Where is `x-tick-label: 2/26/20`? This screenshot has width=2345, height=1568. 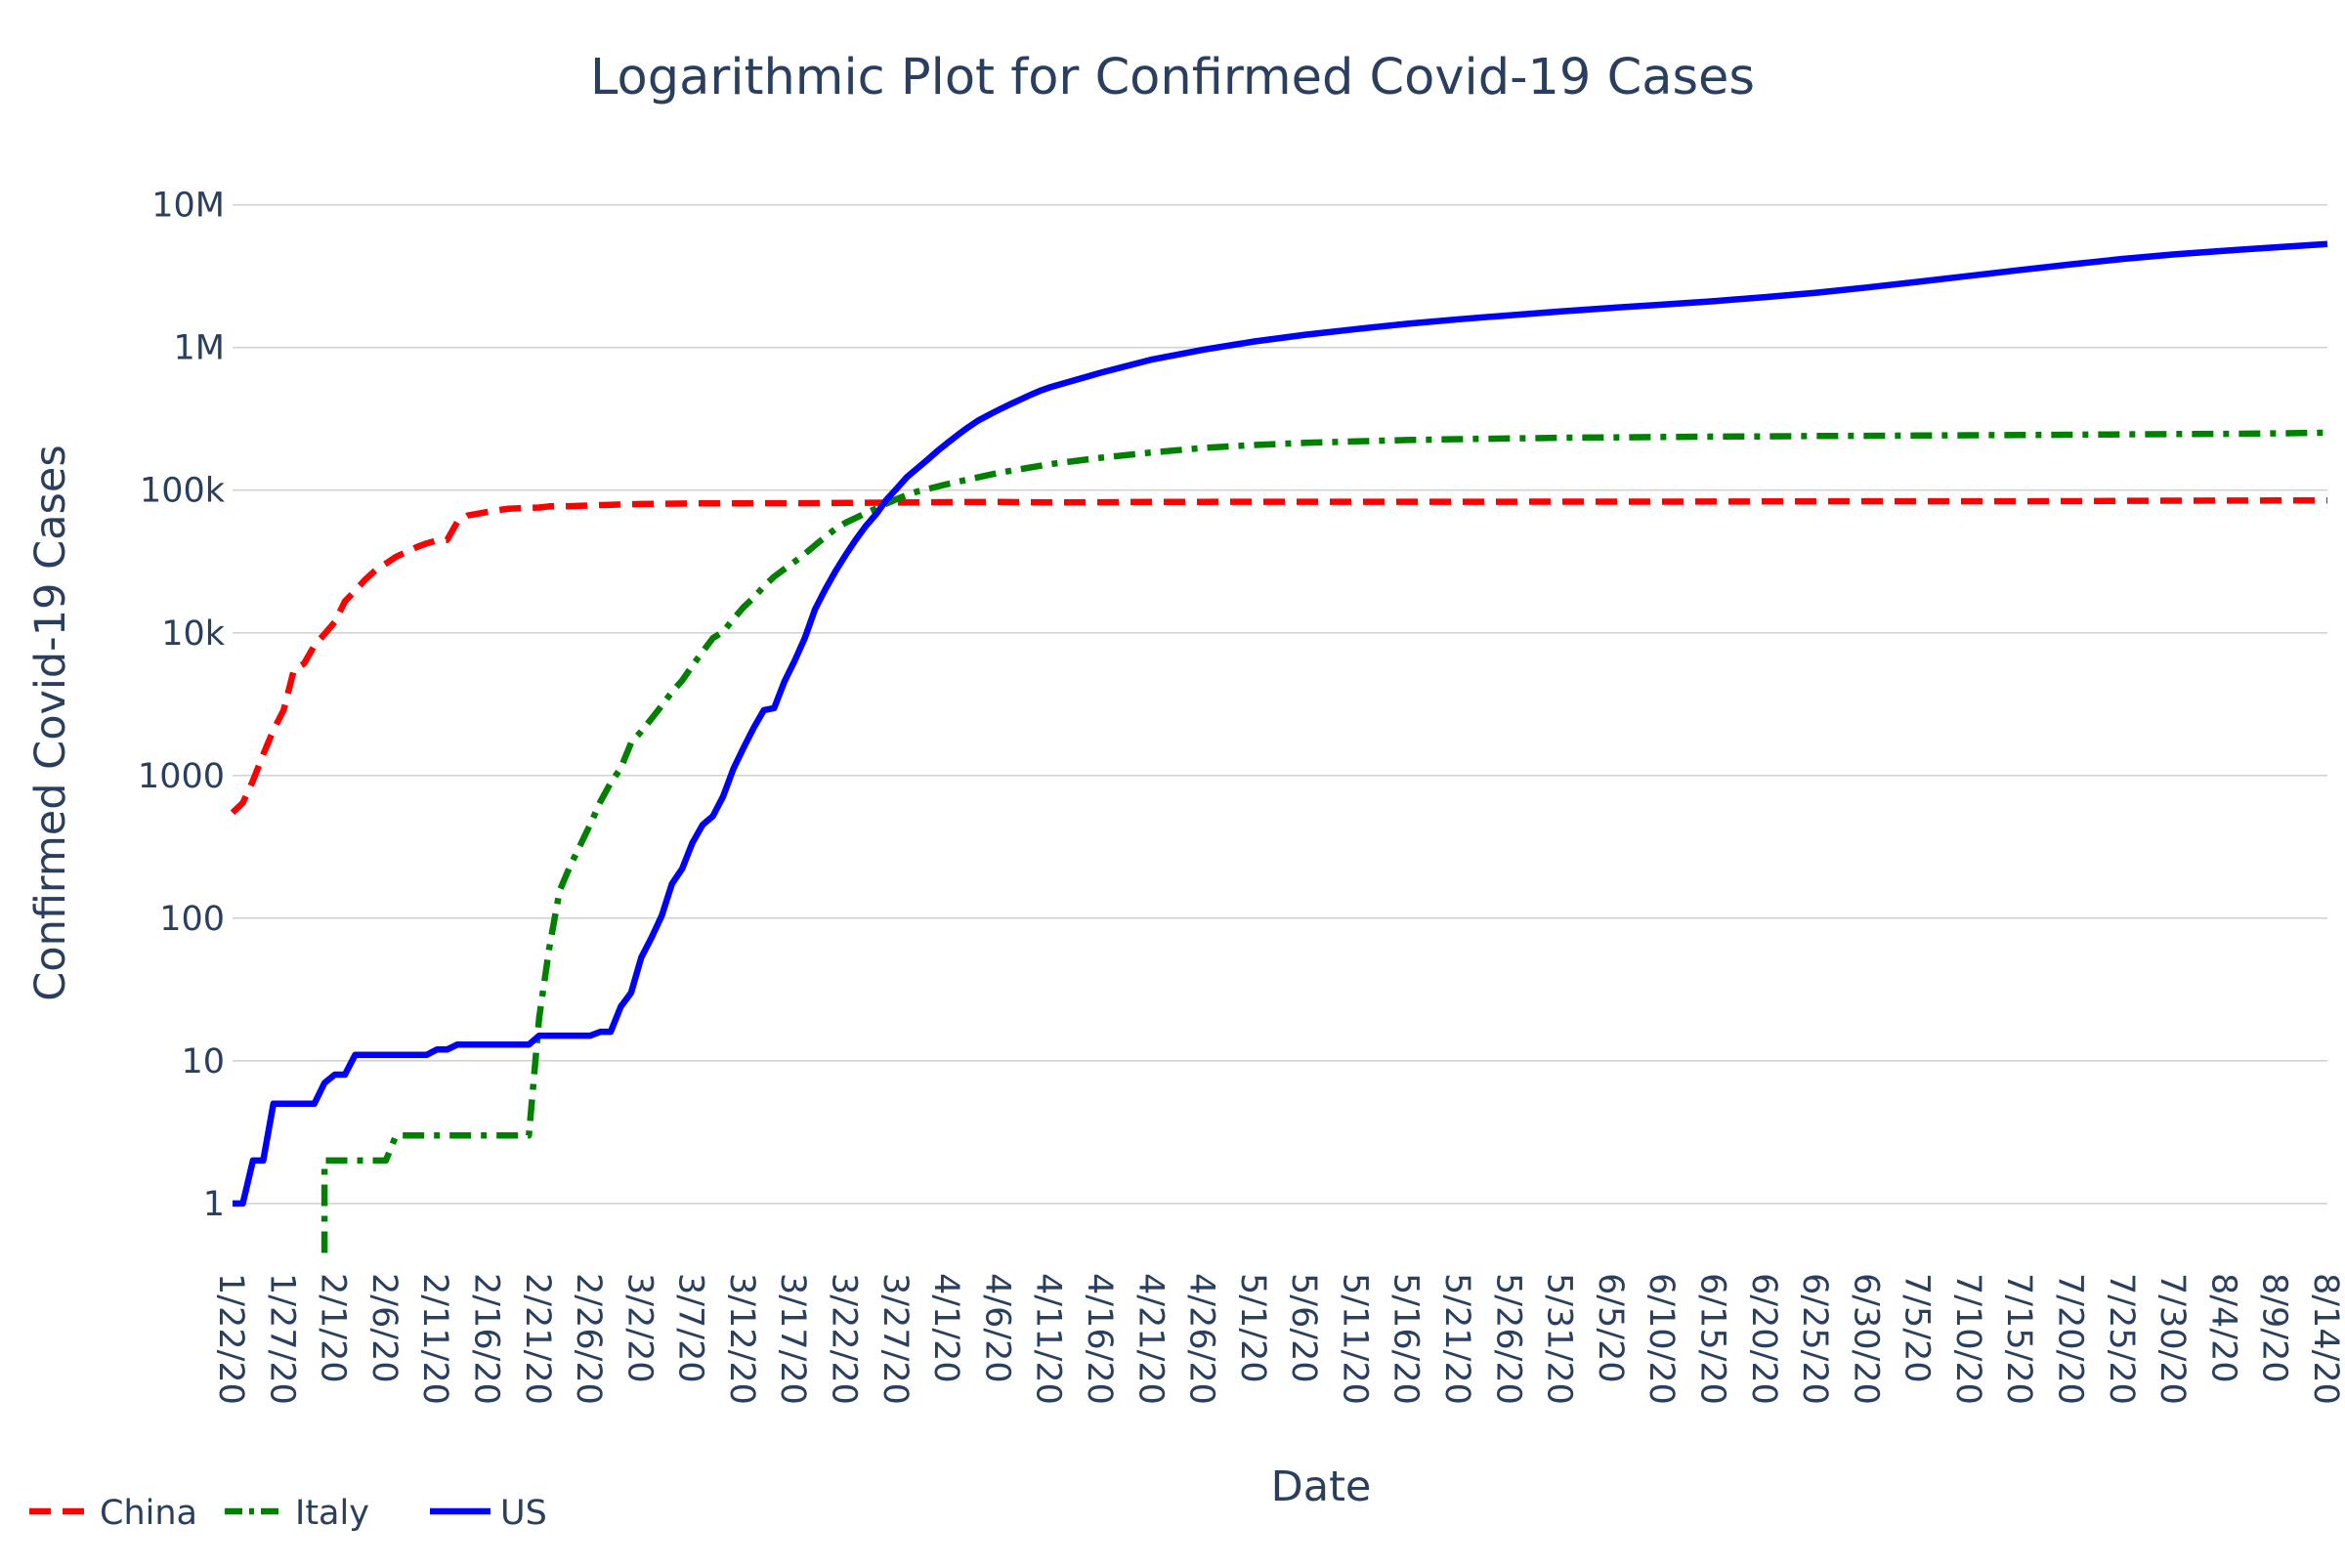
x-tick-label: 2/26/20 is located at coordinates (588, 1339).